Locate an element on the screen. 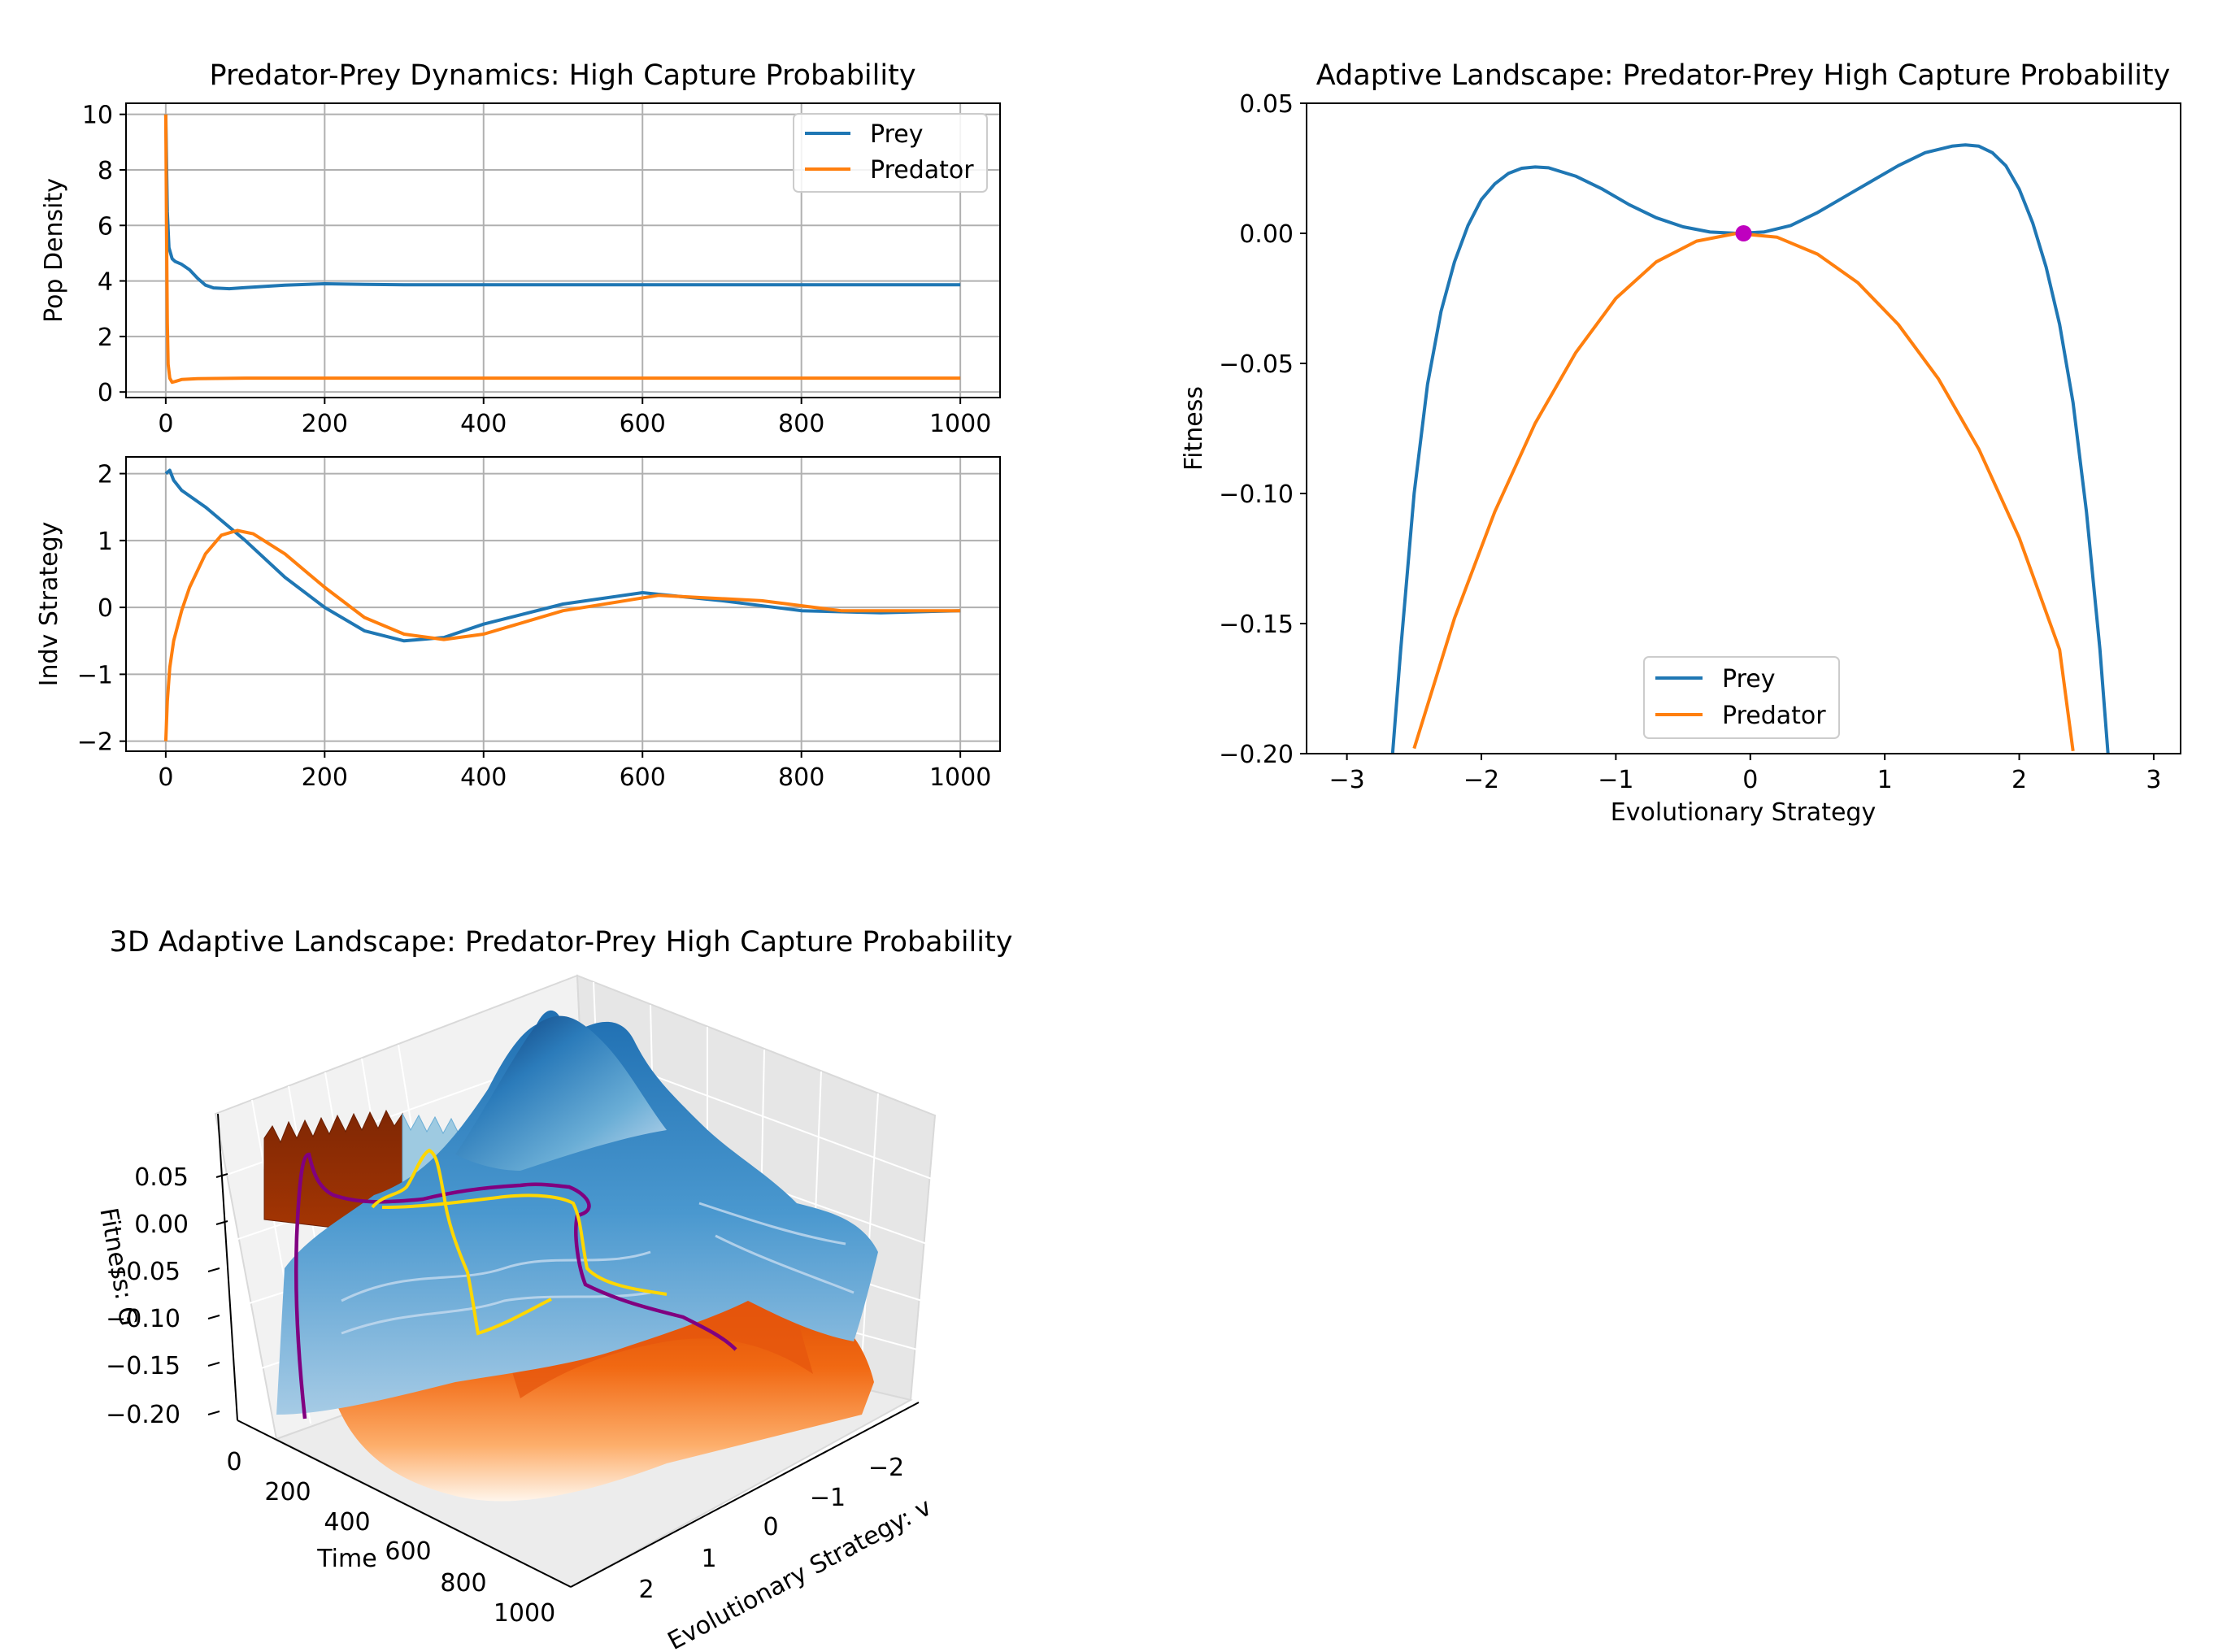  p2-xtick-label: 400 is located at coordinates (484, 777).